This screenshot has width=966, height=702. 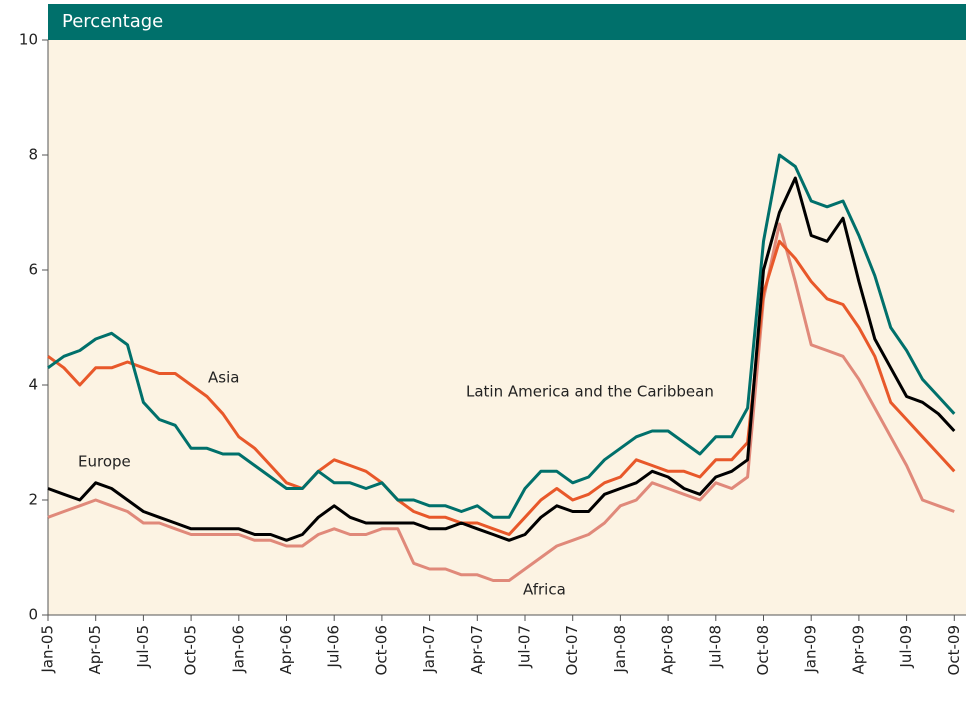 I want to click on x-tick-label: Apr-09, so click(x=858, y=650).